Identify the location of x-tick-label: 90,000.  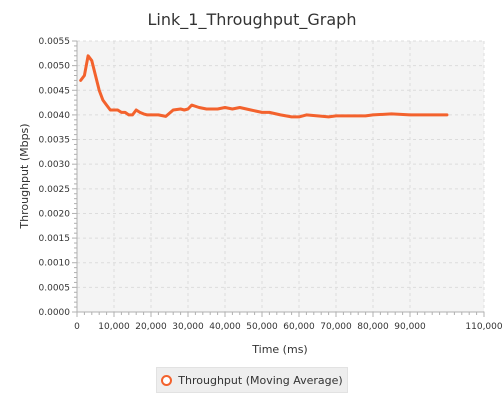
(410, 327).